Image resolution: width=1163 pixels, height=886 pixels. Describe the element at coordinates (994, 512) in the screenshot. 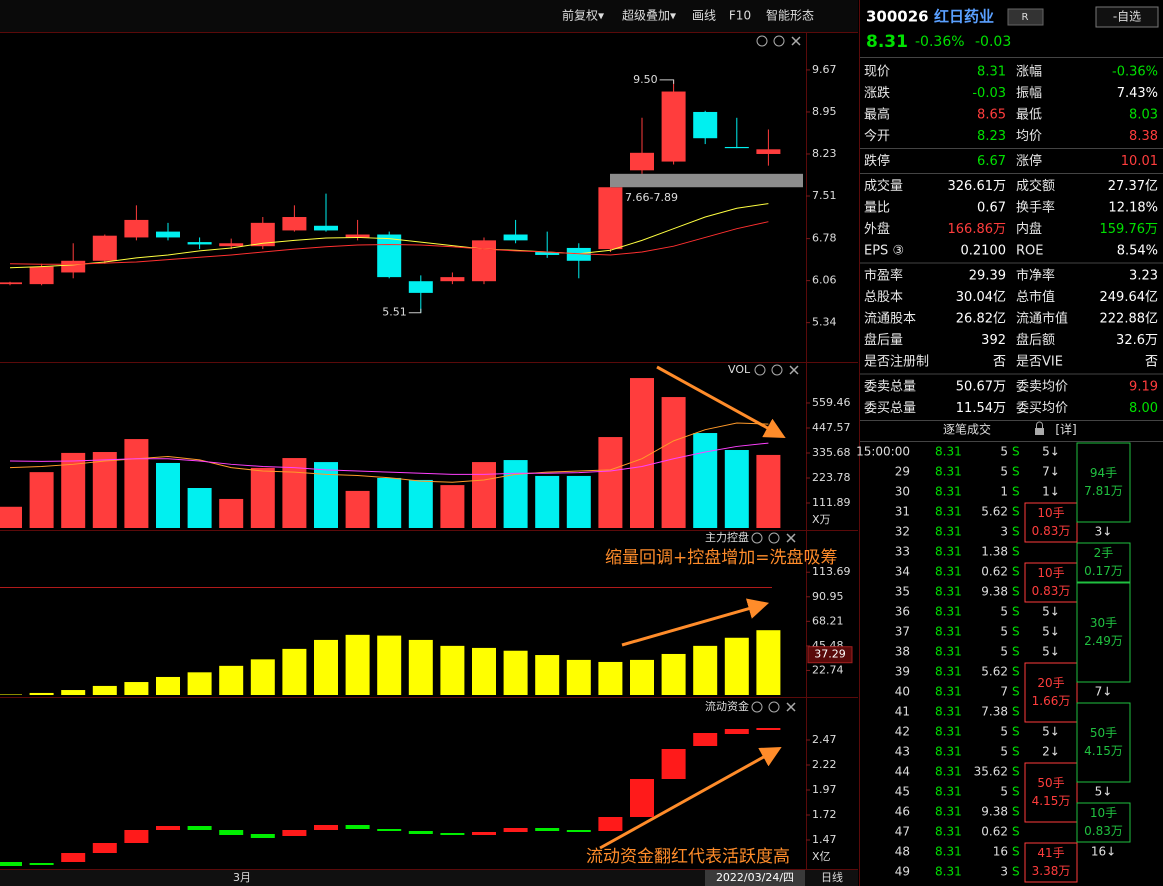

I see `tick-volume: 5.62` at that location.